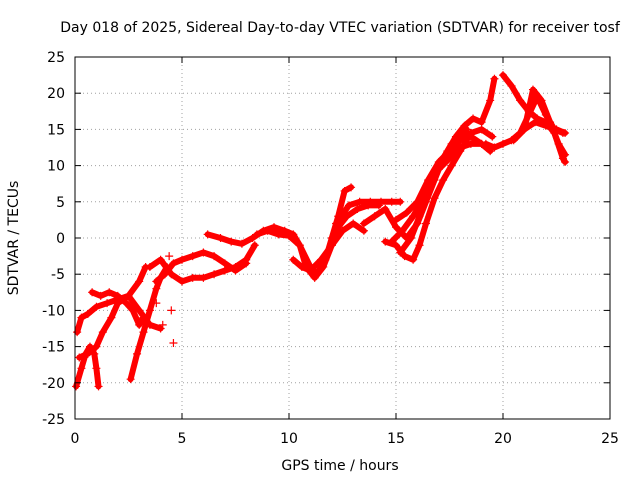  What do you see at coordinates (368, 212) in the screenshot?
I see `series-s11` at bounding box center [368, 212].